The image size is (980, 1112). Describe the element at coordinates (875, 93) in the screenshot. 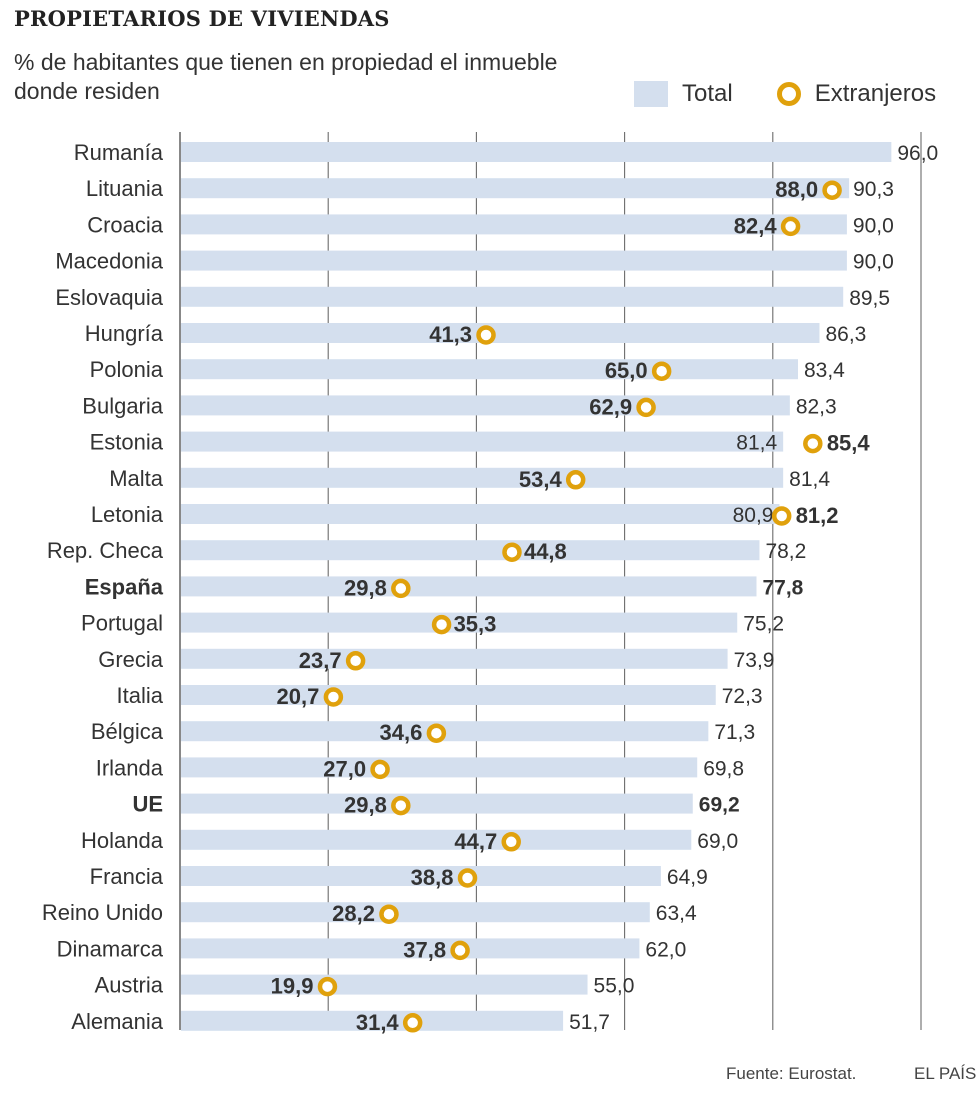

I see `legend-label-foreign: Extranjeros` at that location.